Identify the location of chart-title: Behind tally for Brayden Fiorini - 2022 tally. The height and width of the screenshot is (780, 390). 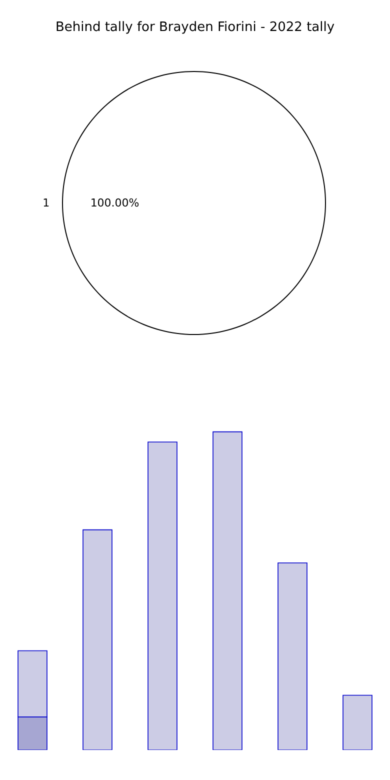
(195, 28).